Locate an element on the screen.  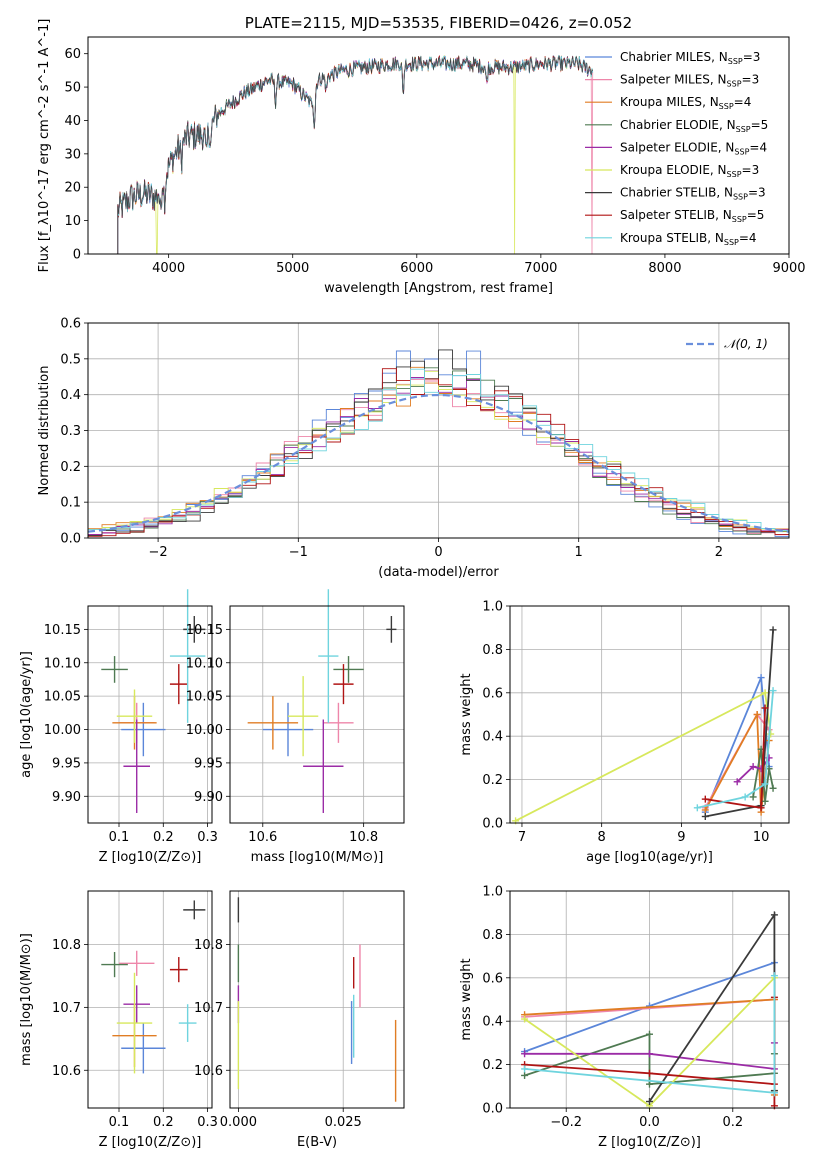
legend-label: 𝒩(0, 1) is located at coordinates (746, 344).